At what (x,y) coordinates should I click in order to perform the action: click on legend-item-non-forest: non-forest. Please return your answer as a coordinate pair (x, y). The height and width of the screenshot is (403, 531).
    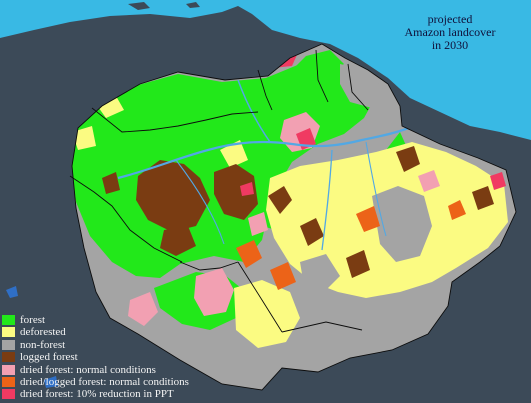
    Looking at the image, I should click on (95, 345).